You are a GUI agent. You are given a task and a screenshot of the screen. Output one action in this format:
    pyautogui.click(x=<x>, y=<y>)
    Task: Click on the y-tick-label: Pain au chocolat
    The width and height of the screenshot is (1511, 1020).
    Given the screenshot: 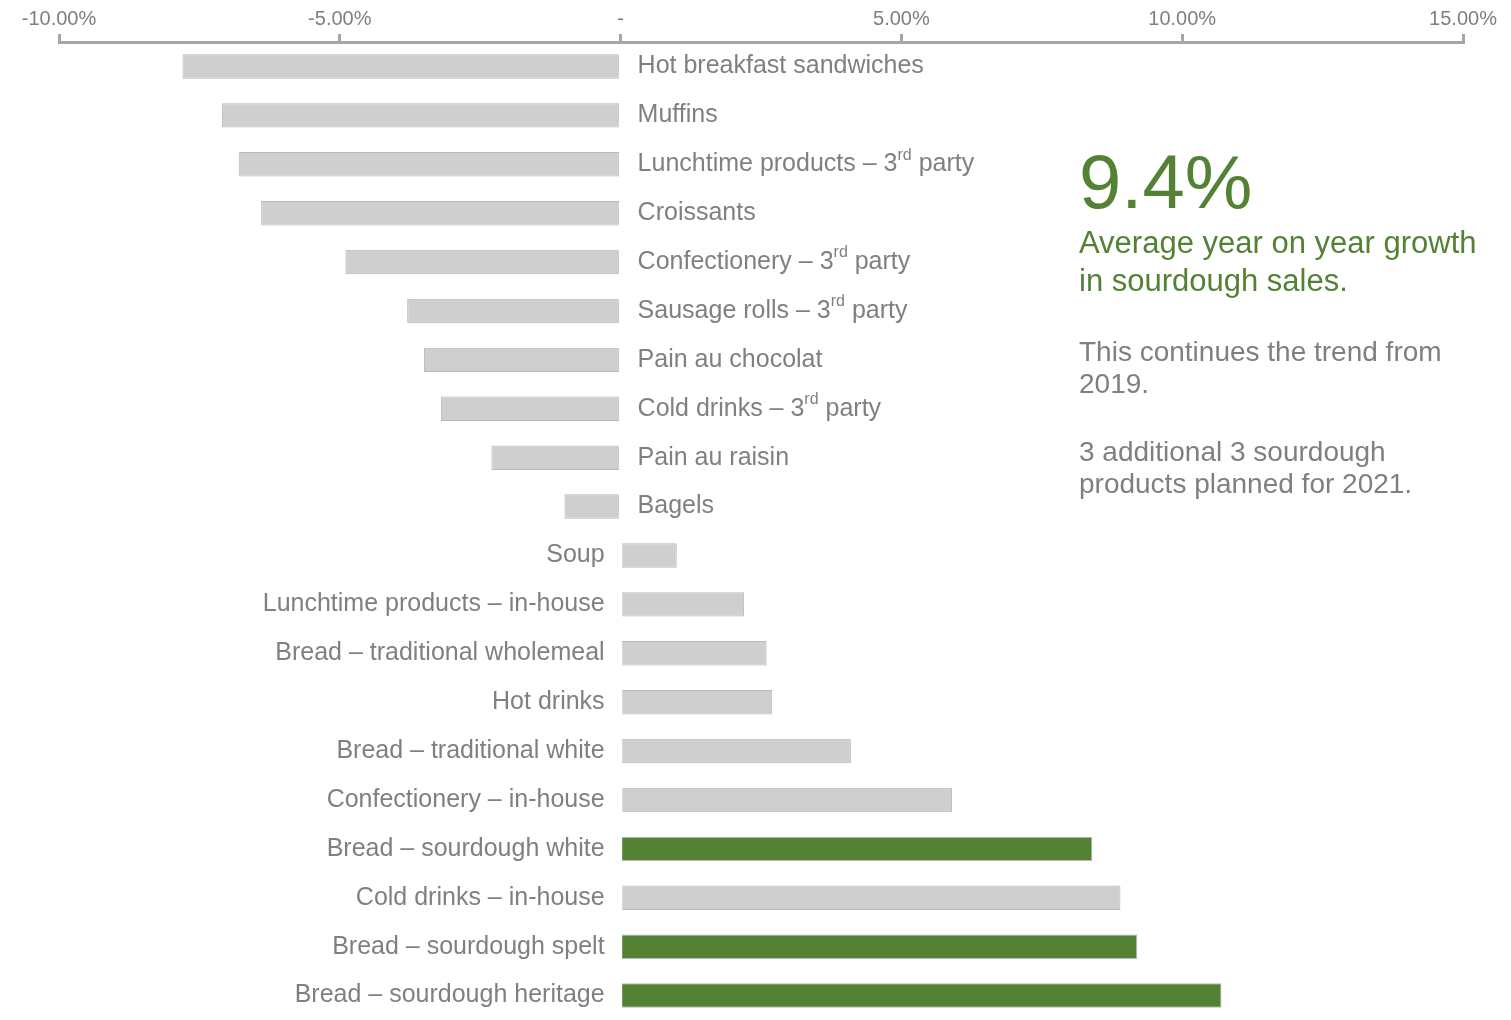 What is the action you would take?
    pyautogui.click(x=730, y=357)
    